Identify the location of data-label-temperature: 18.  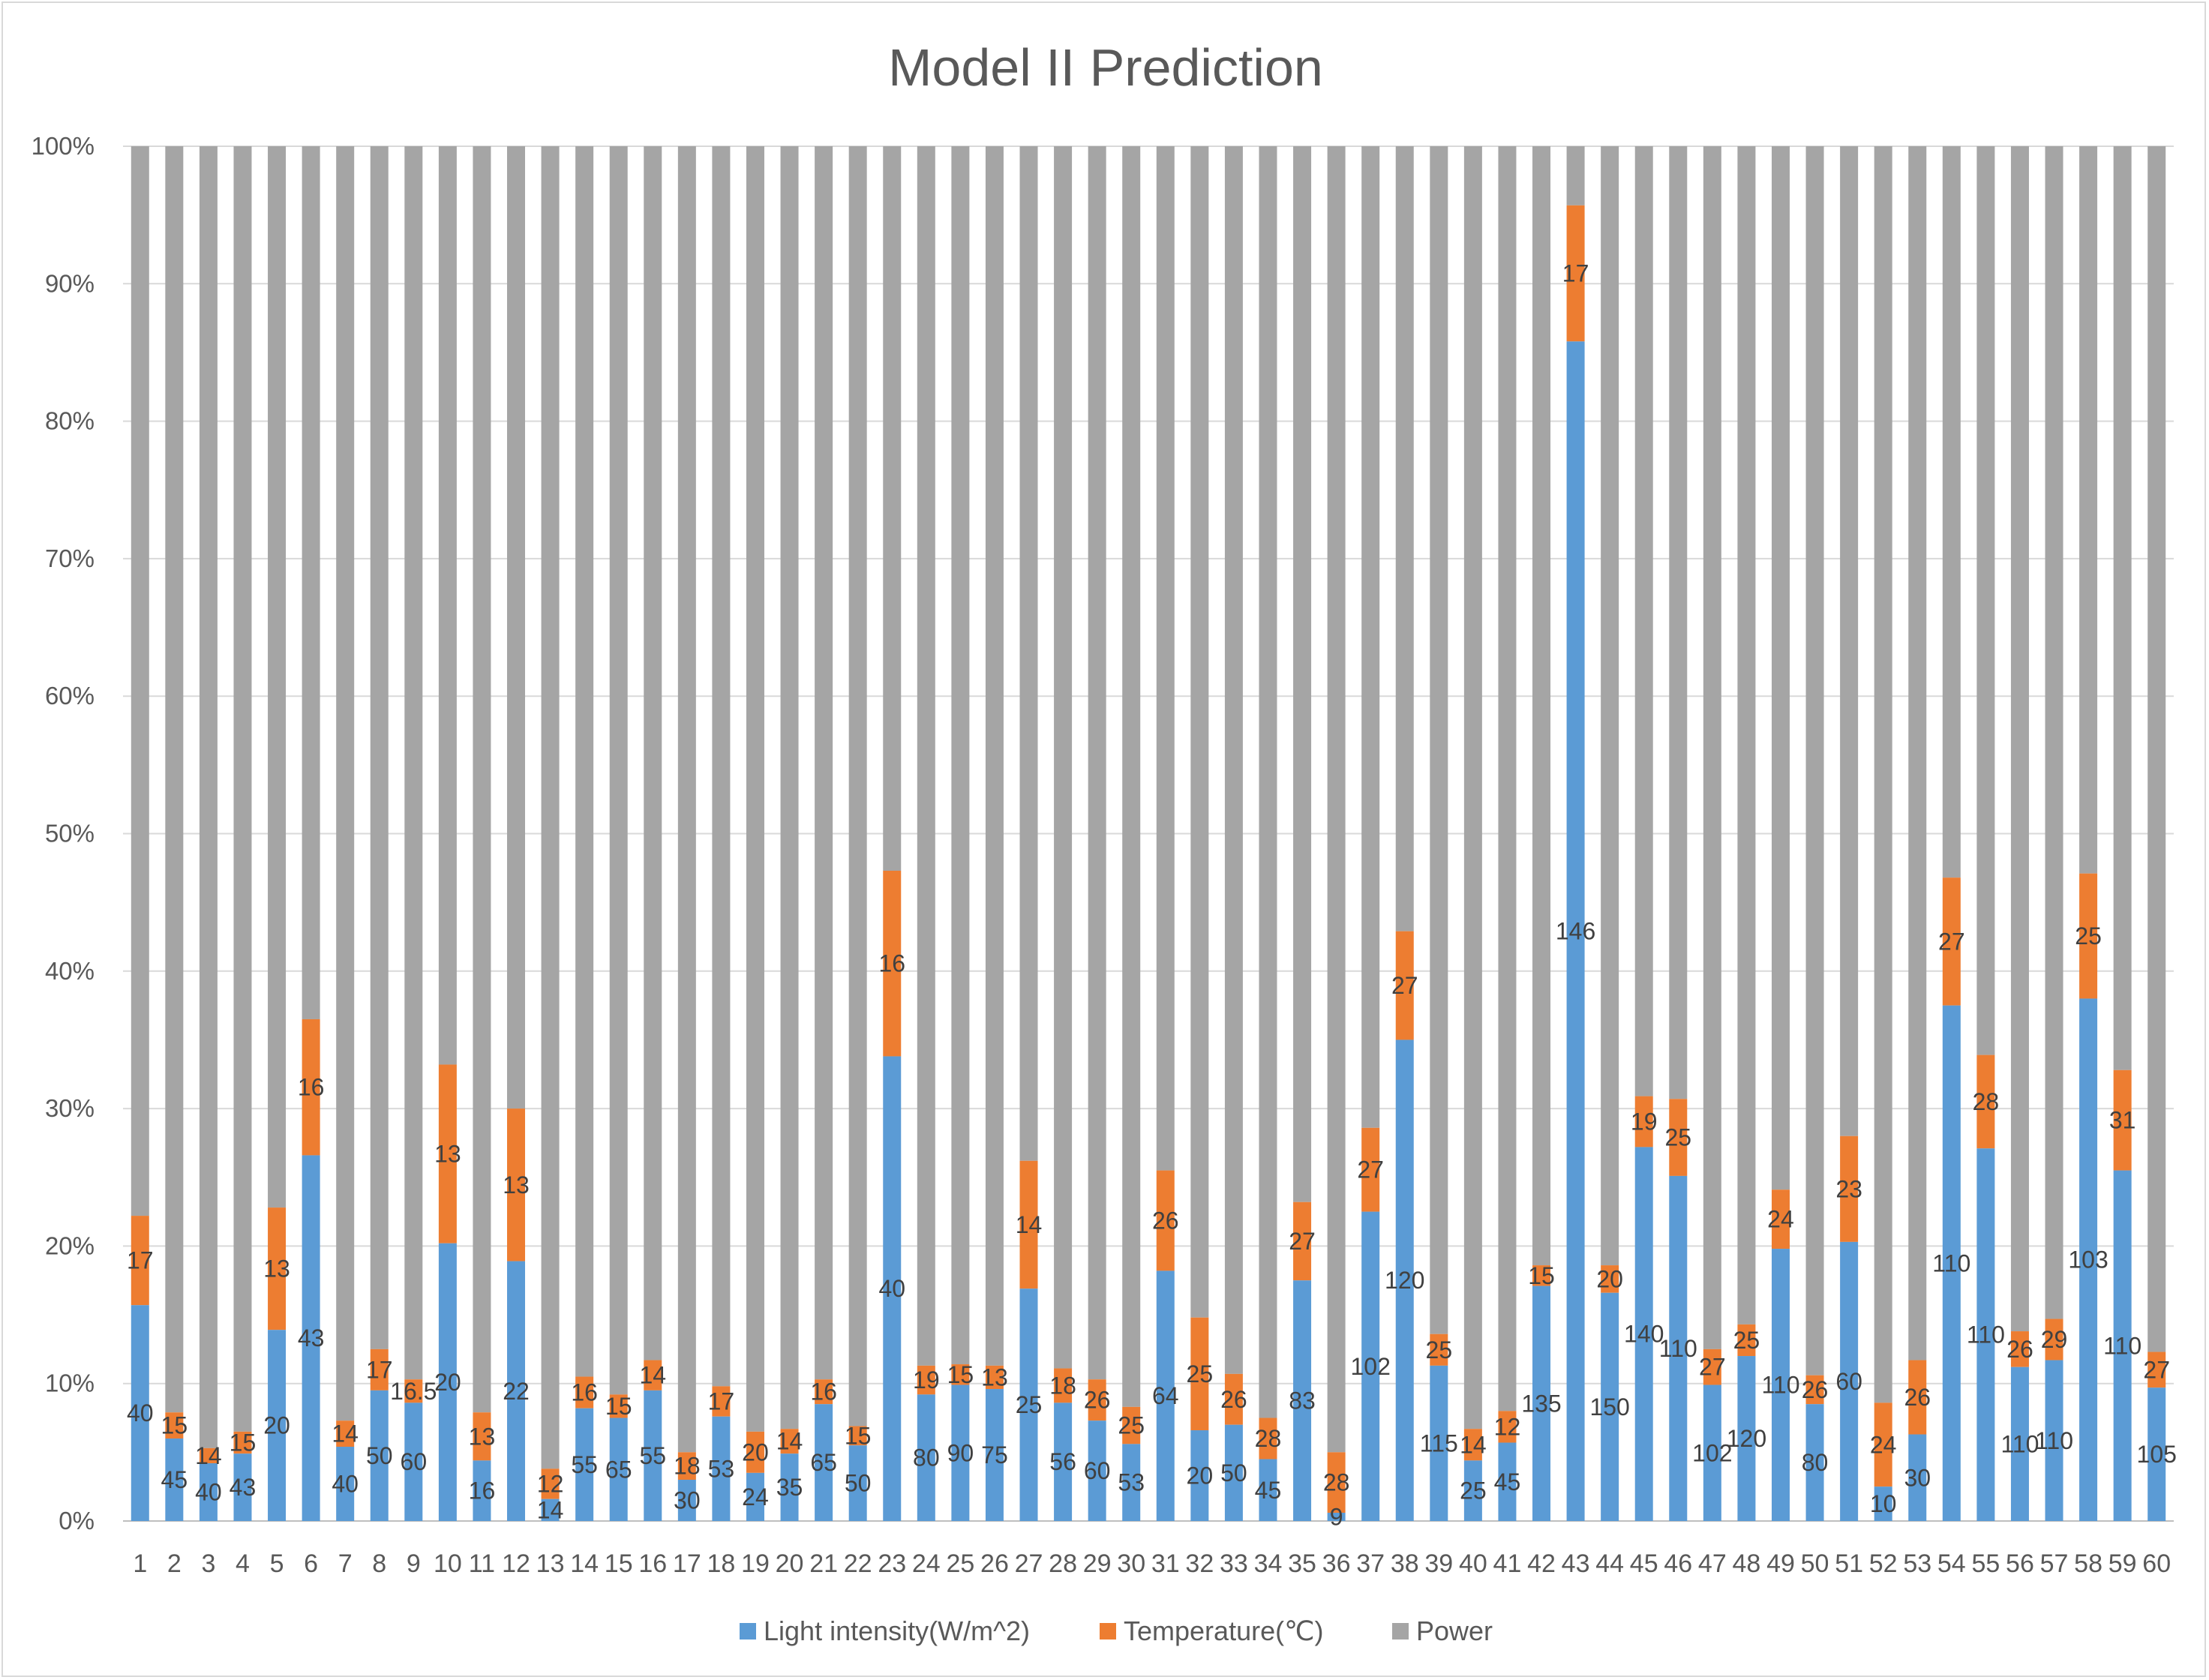
(688, 1466).